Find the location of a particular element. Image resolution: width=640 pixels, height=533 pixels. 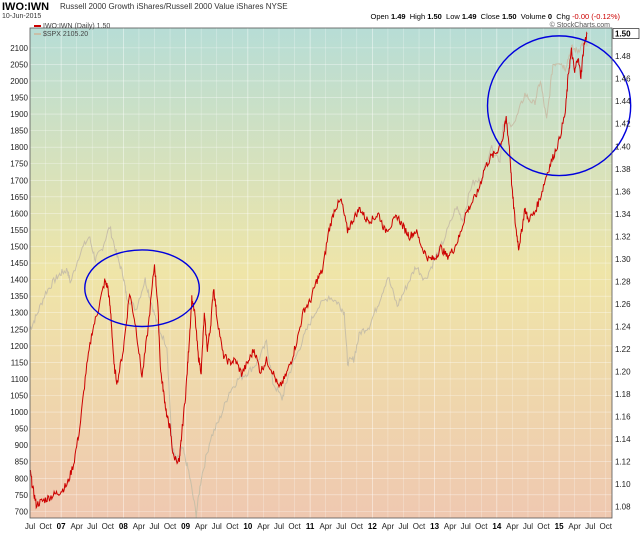

left-tick-label: 1300 is located at coordinates (19, 313).